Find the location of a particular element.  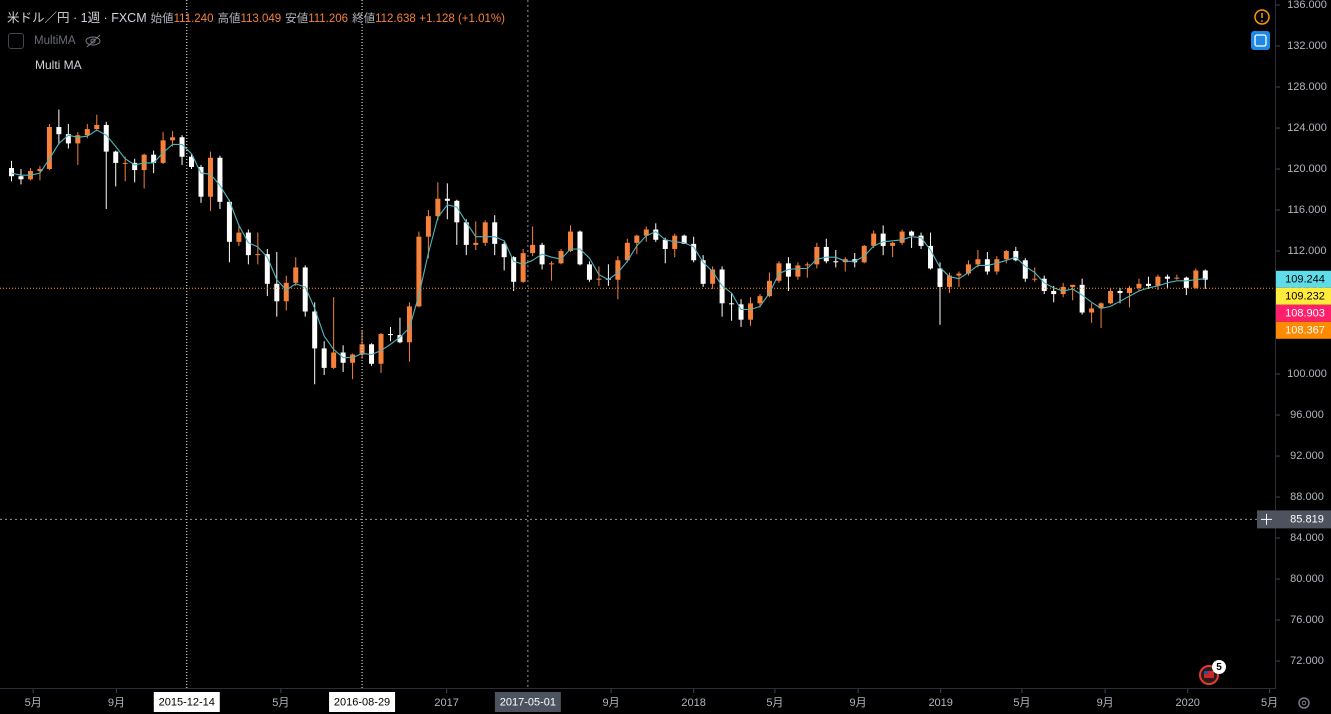

ohlc-value: 111.240 is located at coordinates (193, 19).